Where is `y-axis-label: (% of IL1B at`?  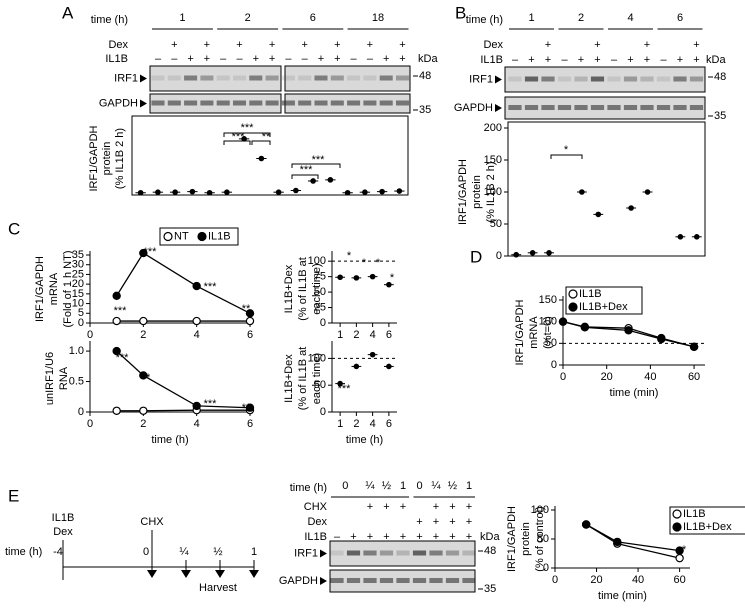
y-axis-label: (% of IL1B at is located at coordinates (303, 379).